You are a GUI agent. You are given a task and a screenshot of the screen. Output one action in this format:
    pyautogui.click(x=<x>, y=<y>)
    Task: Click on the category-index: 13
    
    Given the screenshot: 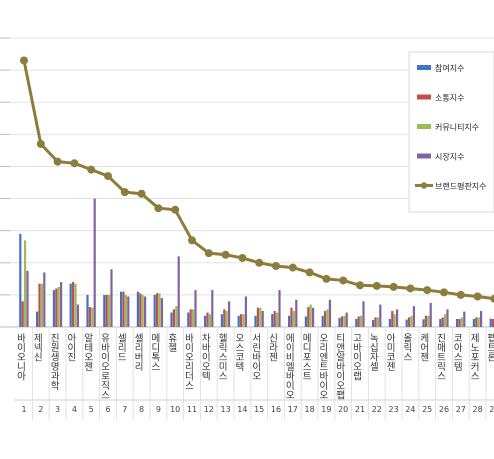 What is the action you would take?
    pyautogui.click(x=226, y=409)
    